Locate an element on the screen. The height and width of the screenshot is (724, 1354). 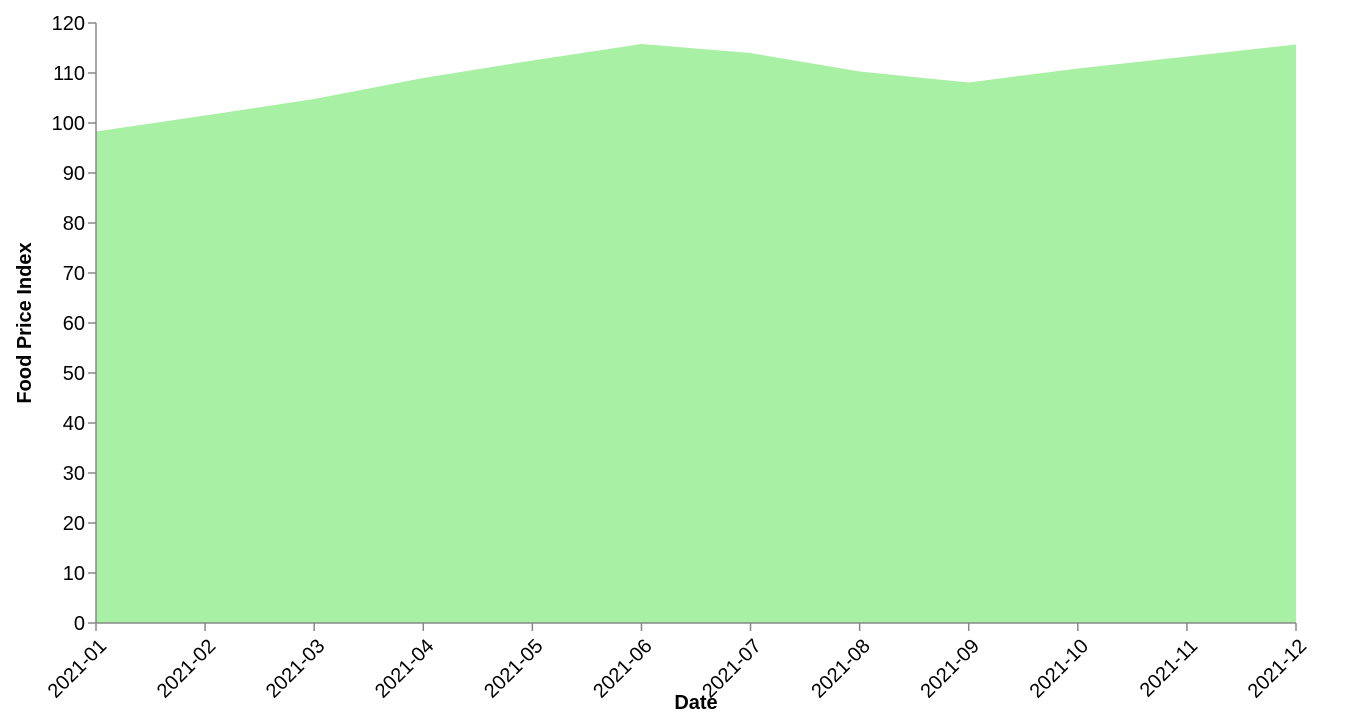
y-axis-title: Food Price Index is located at coordinates (25, 322).